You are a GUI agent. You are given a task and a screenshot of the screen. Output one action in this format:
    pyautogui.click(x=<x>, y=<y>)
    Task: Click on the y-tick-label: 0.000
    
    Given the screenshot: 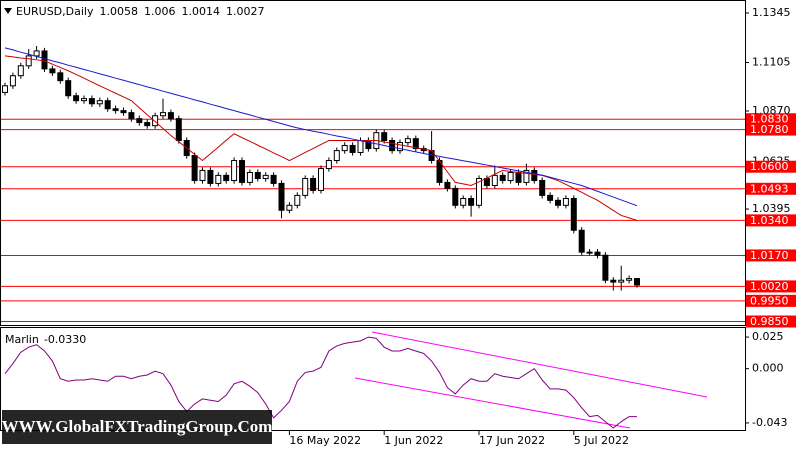 What is the action you would take?
    pyautogui.click(x=768, y=368)
    